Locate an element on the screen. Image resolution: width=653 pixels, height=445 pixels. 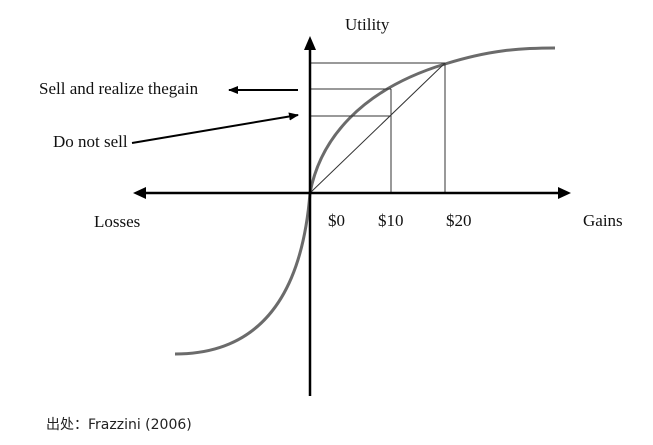
annotation-hold-arrow is located at coordinates (215, 128).